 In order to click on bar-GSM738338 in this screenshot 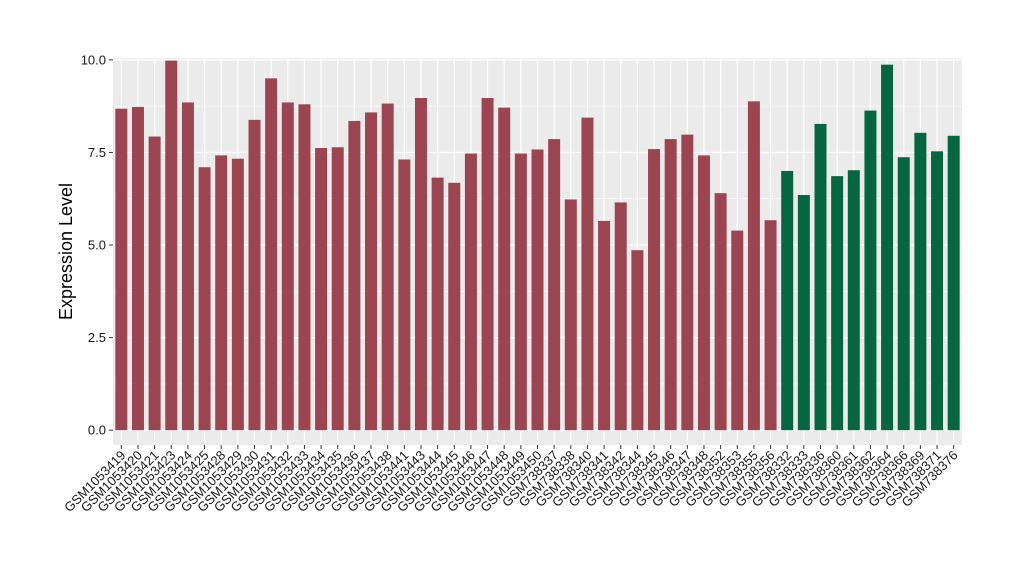, I will do `click(570, 315)`.